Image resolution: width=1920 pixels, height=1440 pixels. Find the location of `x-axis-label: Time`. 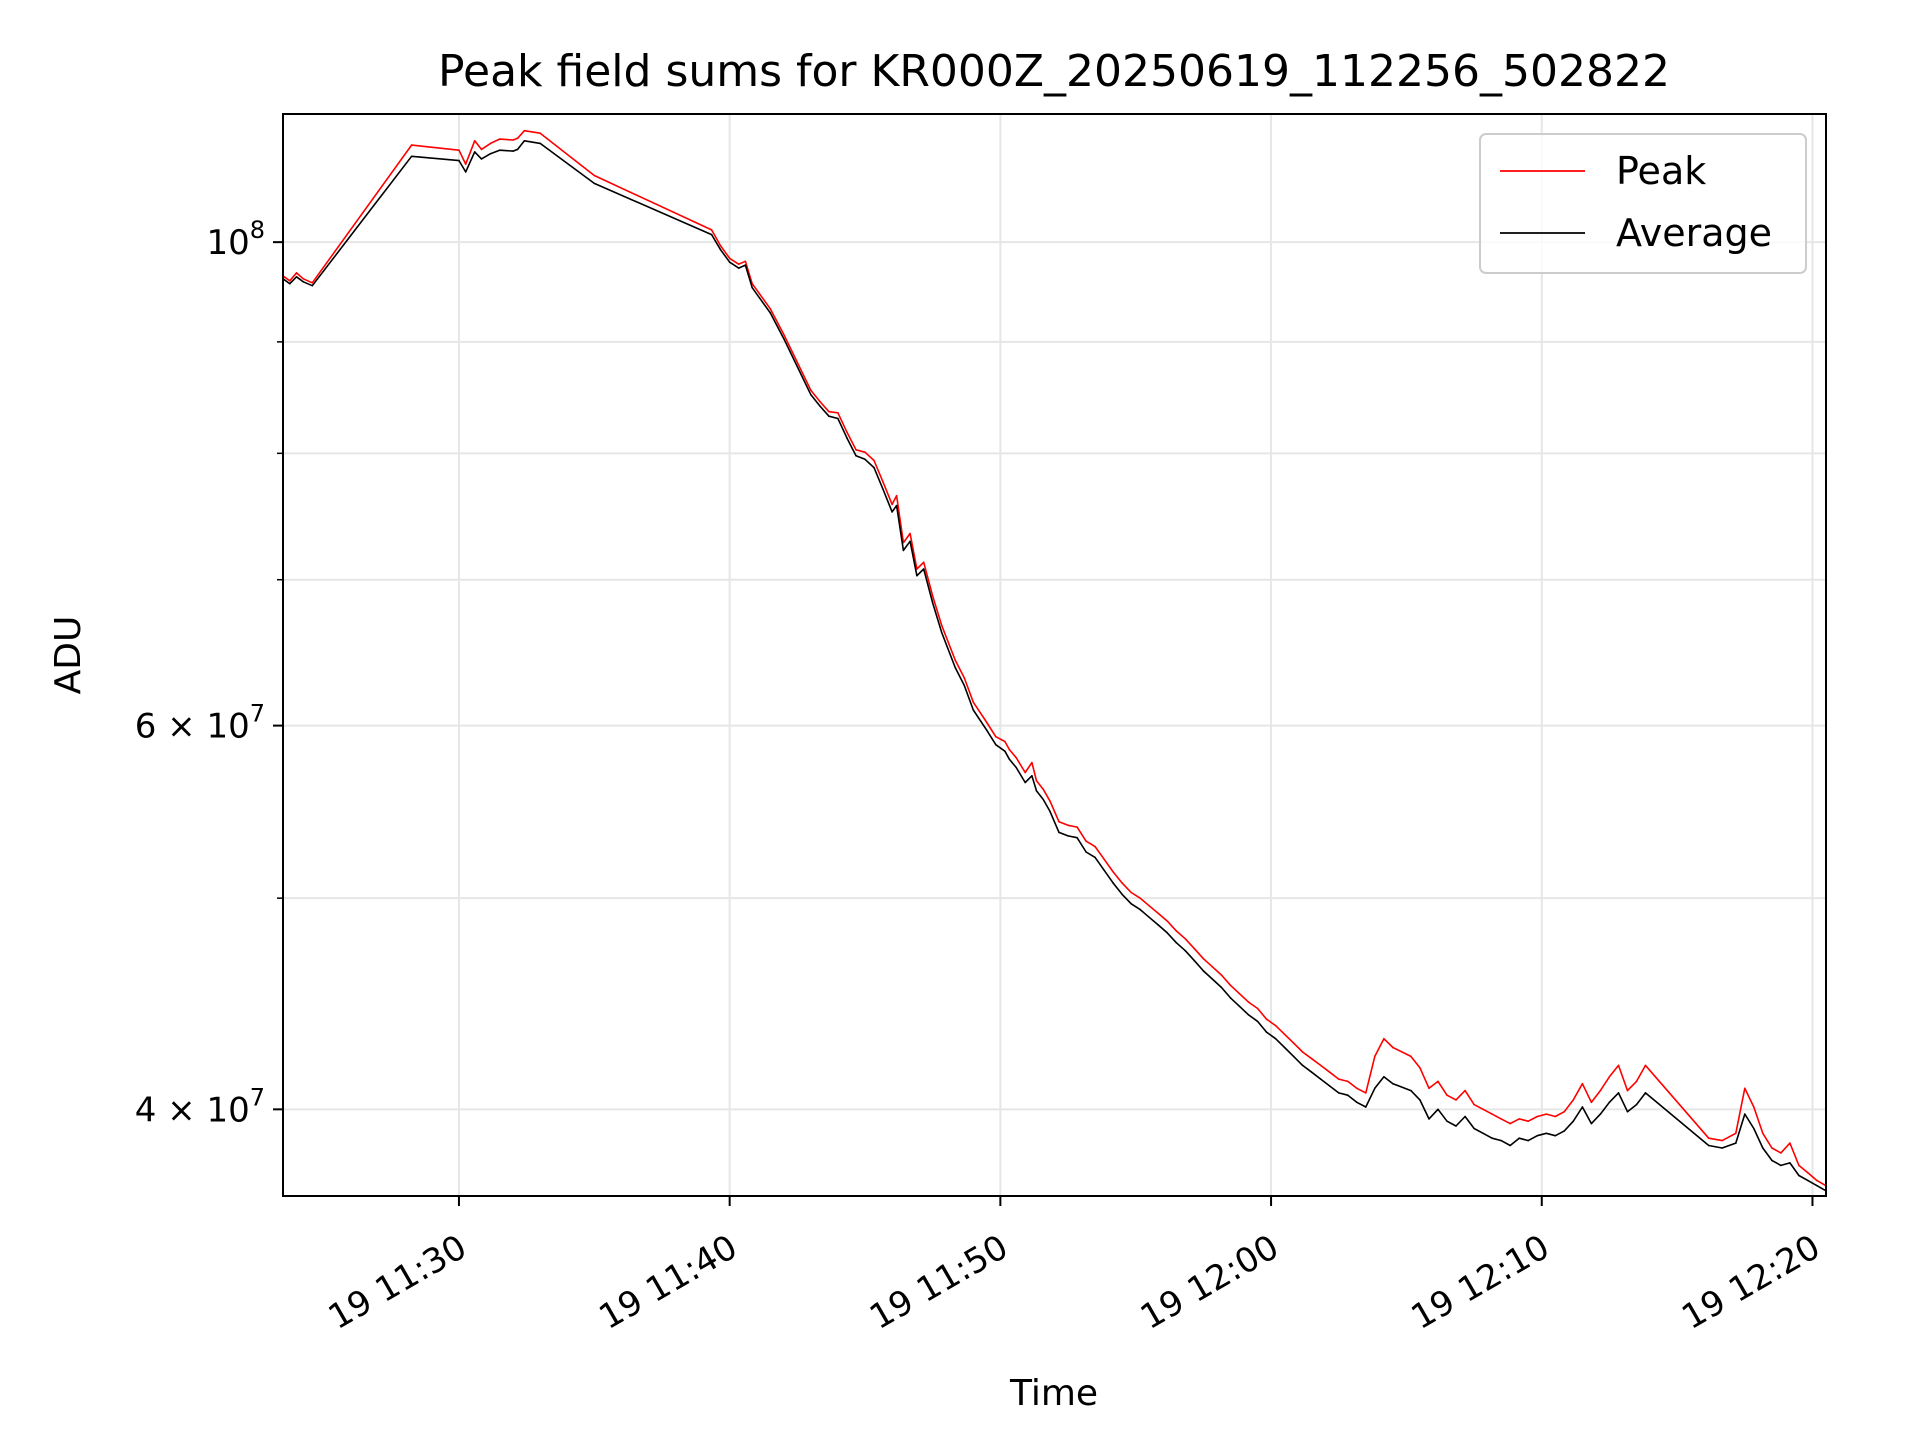

x-axis-label: Time is located at coordinates (1053, 1393).